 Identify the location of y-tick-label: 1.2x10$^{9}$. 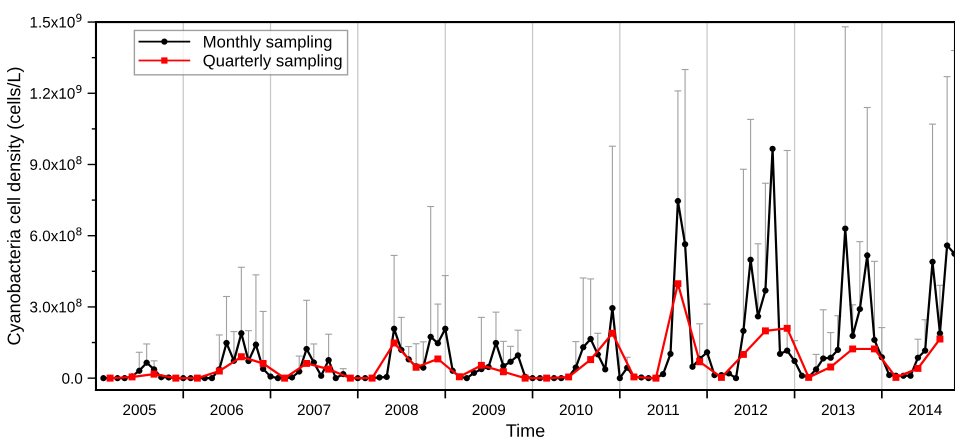
(56, 91).